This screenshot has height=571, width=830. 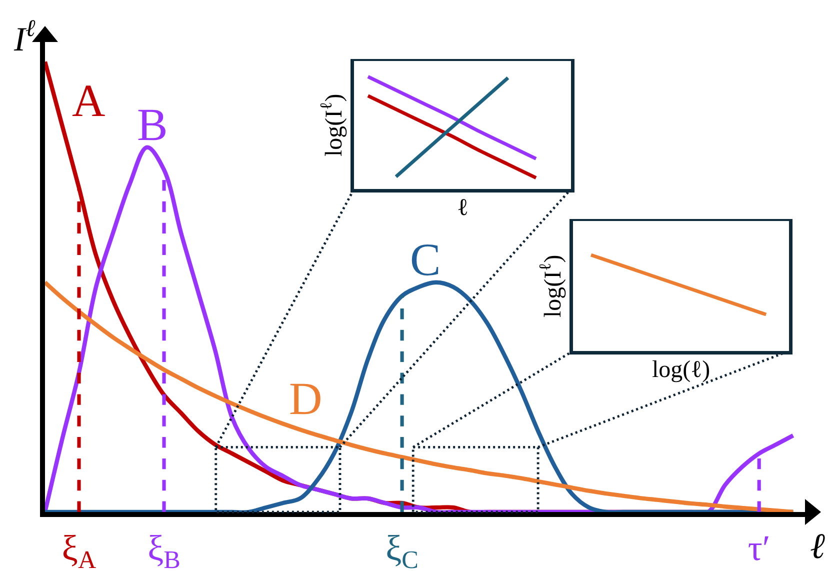 What do you see at coordinates (681, 370) in the screenshot?
I see `x-axis-title: log(ℓ)` at bounding box center [681, 370].